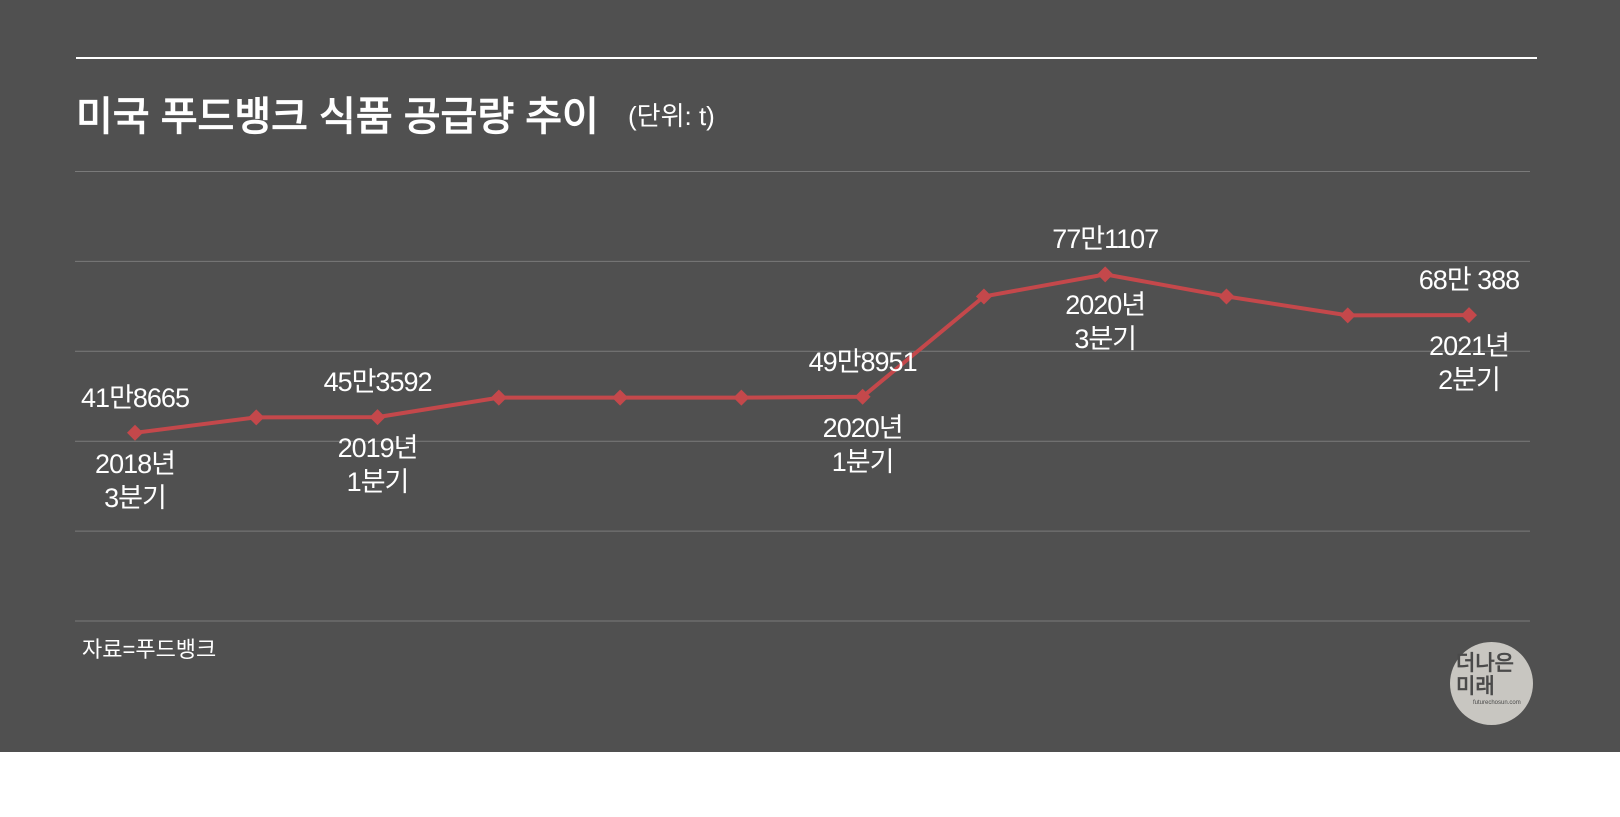 This screenshot has height=817, width=1620. What do you see at coordinates (135, 480) in the screenshot?
I see `x-tick-label: 2018년 3분기` at bounding box center [135, 480].